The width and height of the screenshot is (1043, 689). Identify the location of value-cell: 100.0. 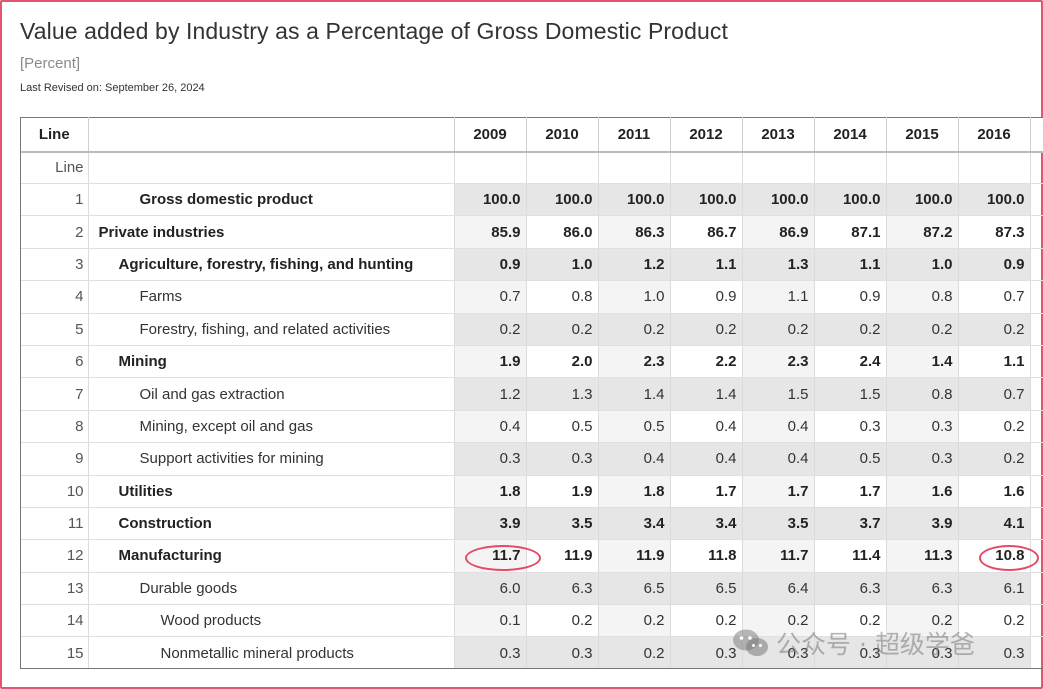
(778, 200).